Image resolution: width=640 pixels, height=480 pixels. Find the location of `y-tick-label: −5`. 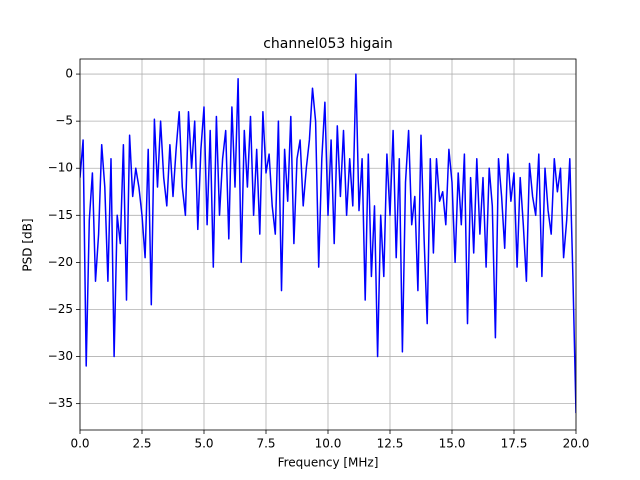

y-tick-label: −5 is located at coordinates (64, 121).